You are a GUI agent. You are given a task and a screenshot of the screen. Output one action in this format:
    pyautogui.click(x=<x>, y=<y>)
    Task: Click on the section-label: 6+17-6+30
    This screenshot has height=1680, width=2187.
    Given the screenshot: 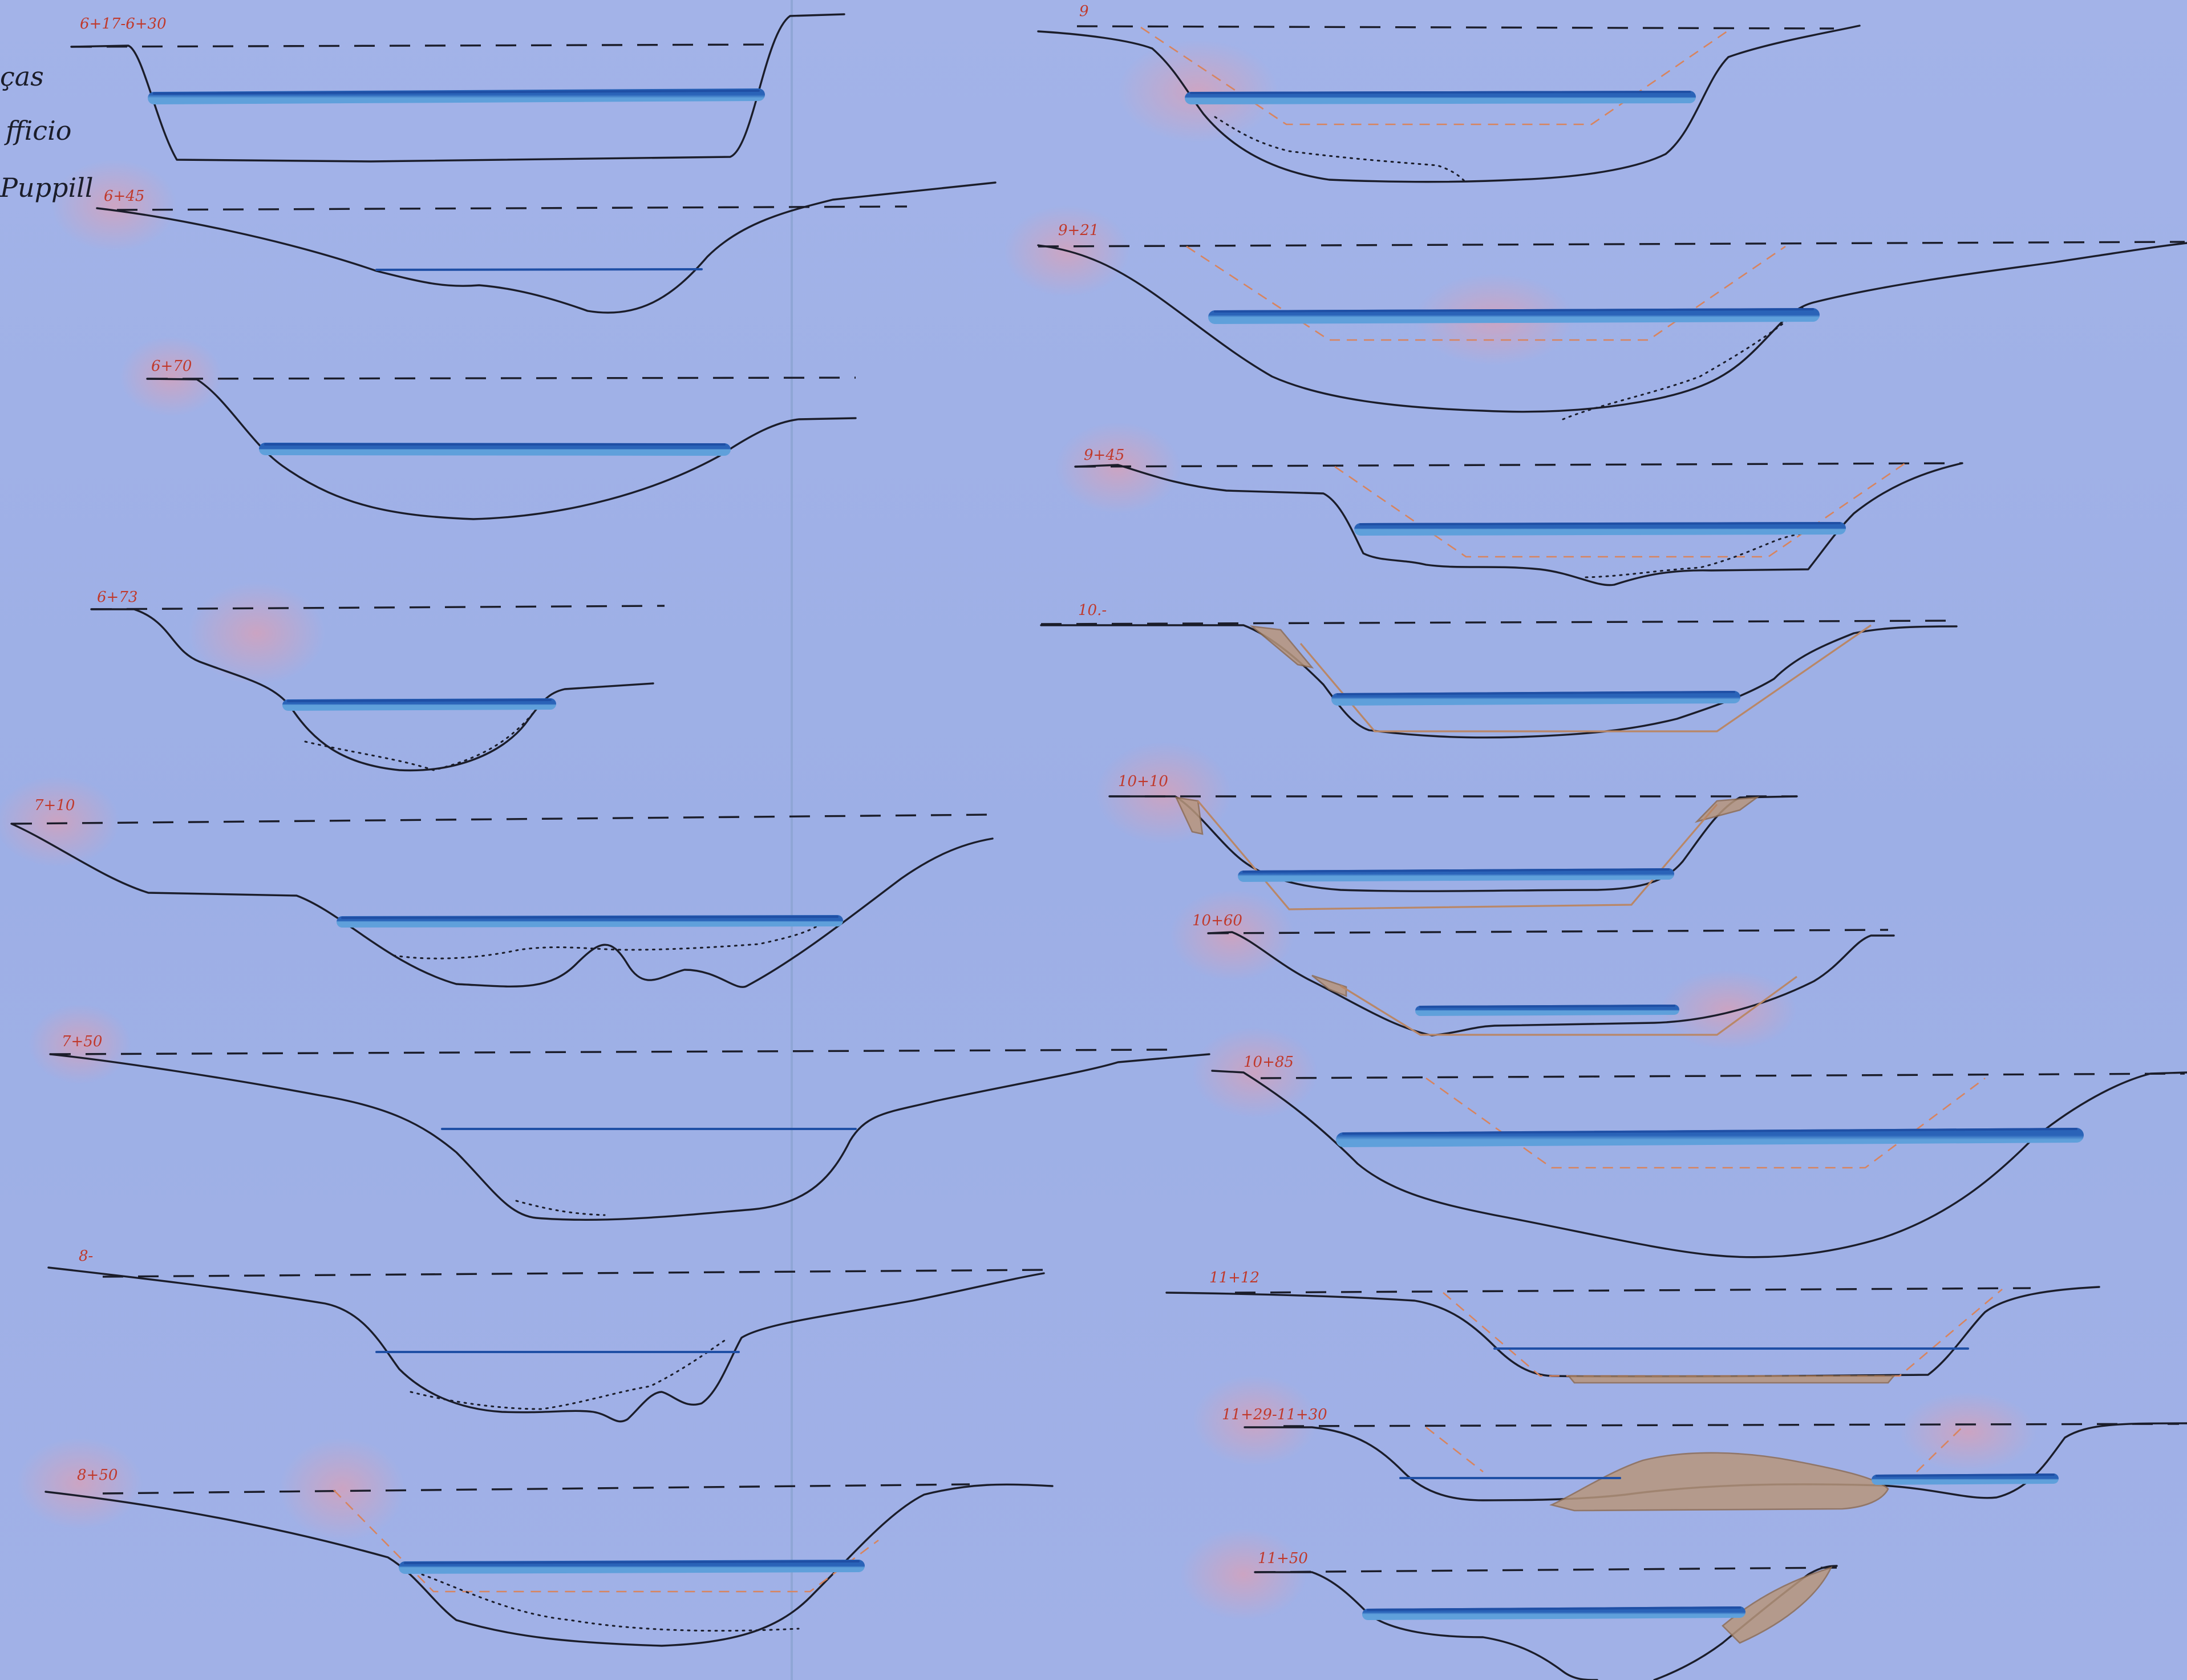 What is the action you would take?
    pyautogui.click(x=123, y=24)
    